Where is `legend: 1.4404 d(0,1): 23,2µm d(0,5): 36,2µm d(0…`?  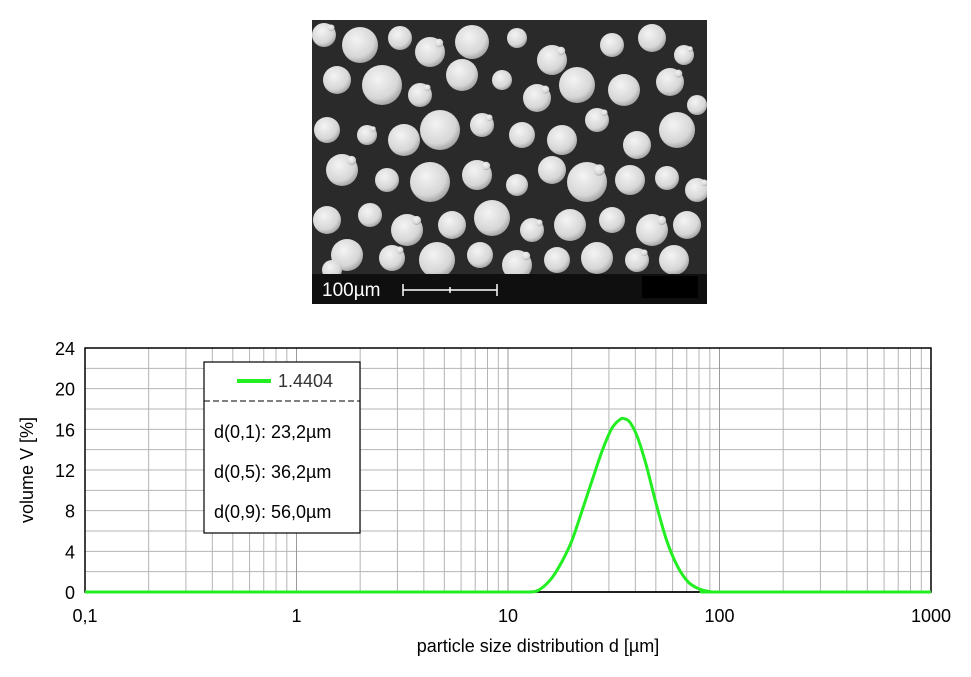 legend: 1.4404 d(0,1): 23,2µm d(0,5): 36,2µm d(0… is located at coordinates (282, 447).